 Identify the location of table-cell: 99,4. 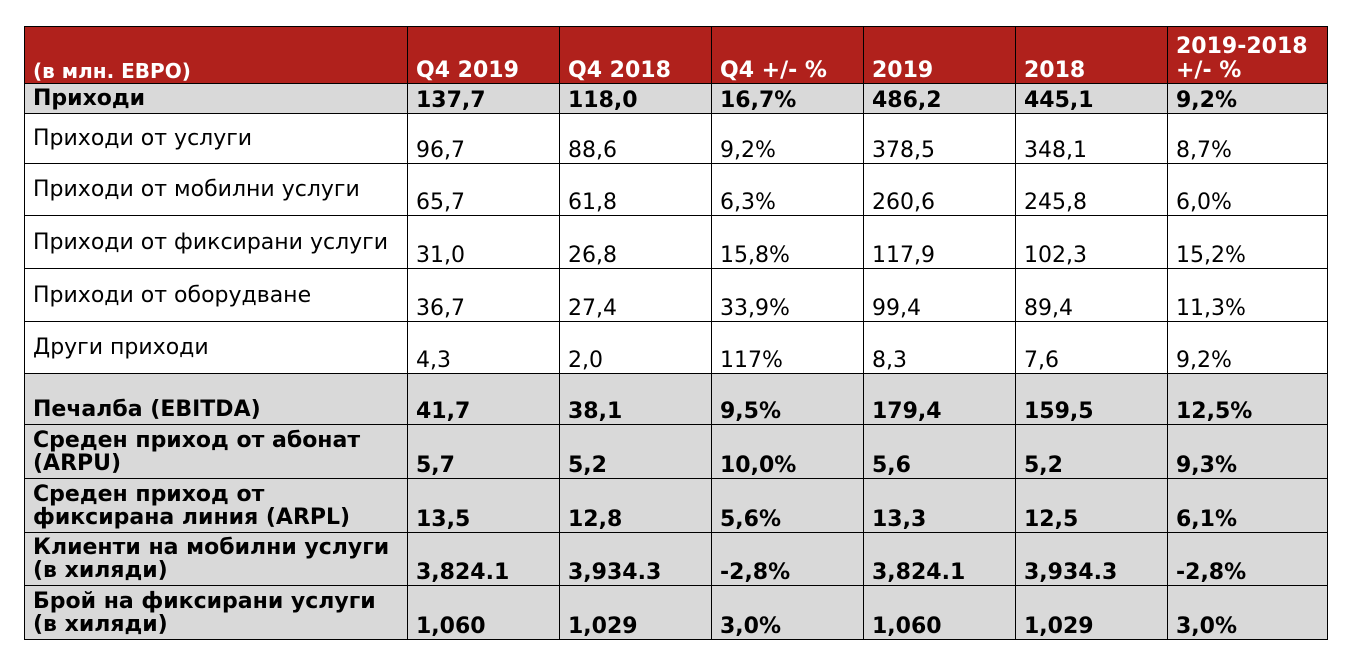
(939, 295).